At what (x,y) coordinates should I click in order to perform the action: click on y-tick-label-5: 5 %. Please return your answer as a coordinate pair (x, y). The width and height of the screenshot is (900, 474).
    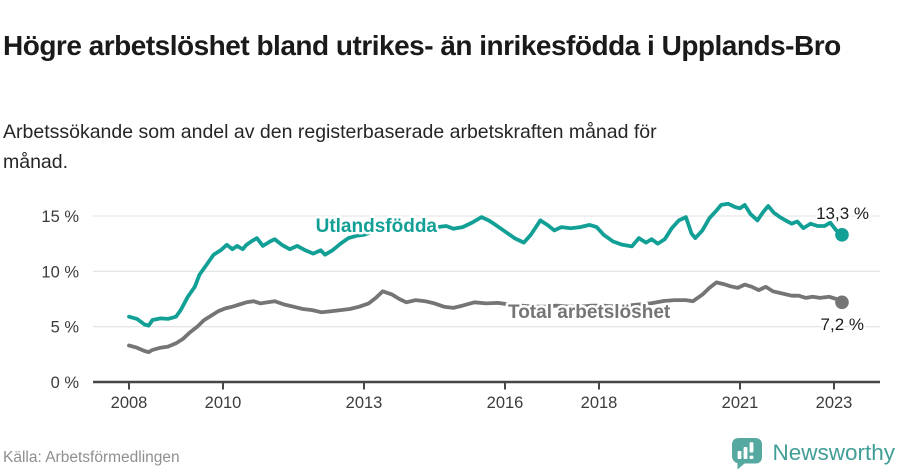
    Looking at the image, I should click on (65, 328).